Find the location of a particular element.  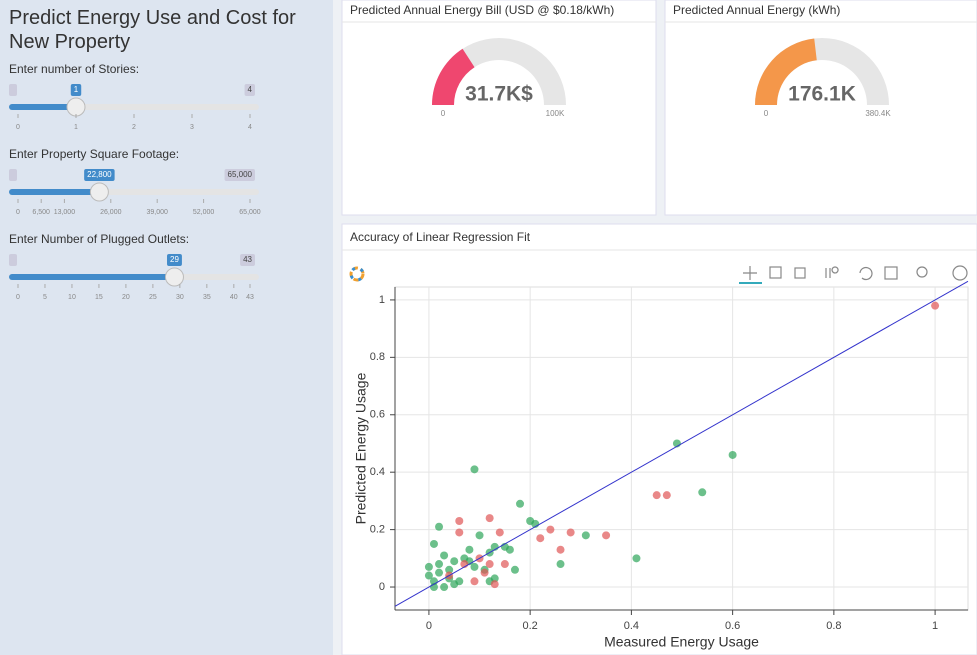

slider-max: 4 is located at coordinates (250, 89).